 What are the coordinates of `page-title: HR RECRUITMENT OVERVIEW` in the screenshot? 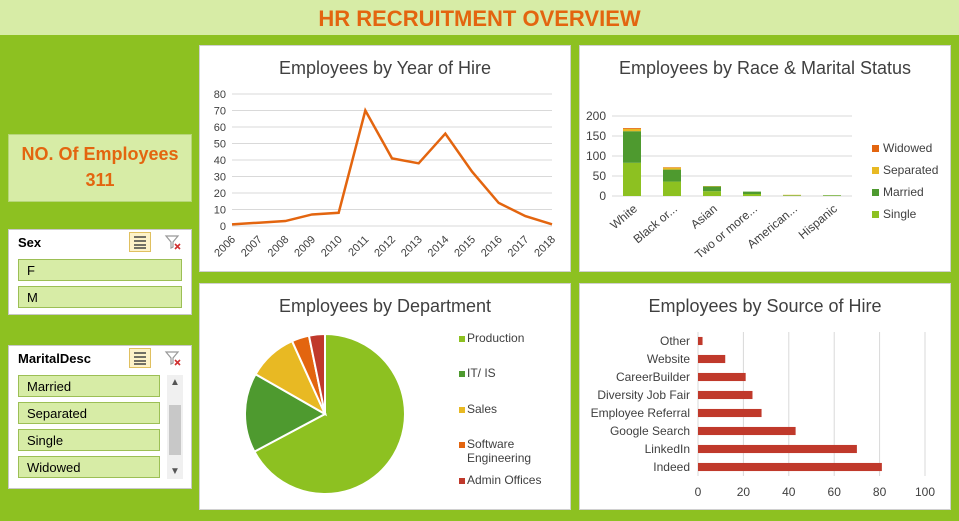 It's located at (479, 18).